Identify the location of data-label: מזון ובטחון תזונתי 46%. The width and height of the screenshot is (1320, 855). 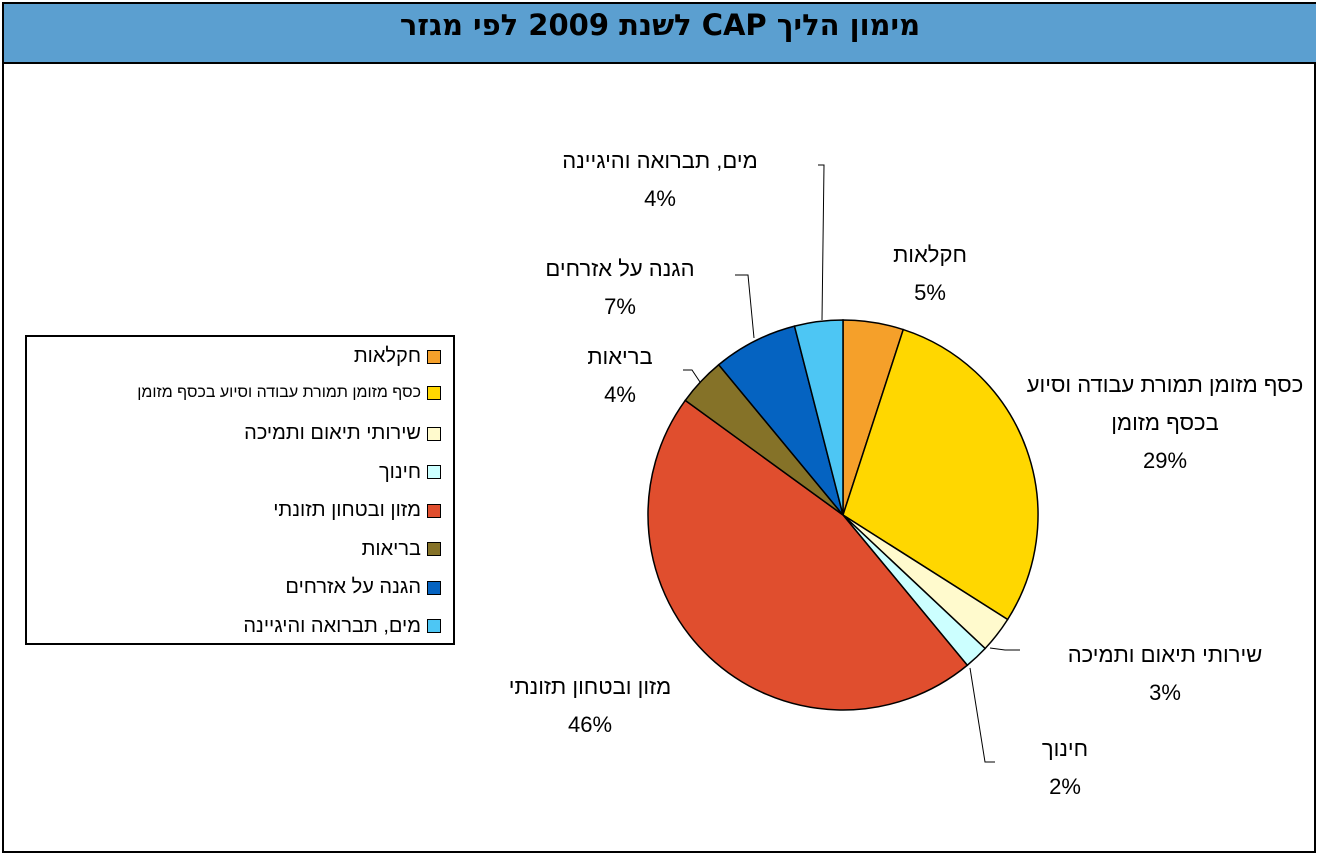
(590, 706).